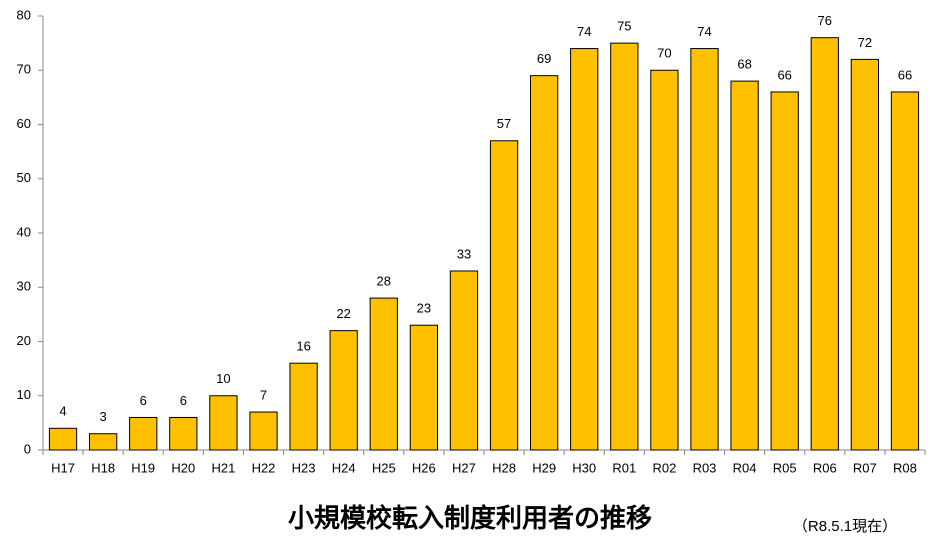 Image resolution: width=944 pixels, height=545 pixels. I want to click on x-tick-label: H23, so click(304, 467).